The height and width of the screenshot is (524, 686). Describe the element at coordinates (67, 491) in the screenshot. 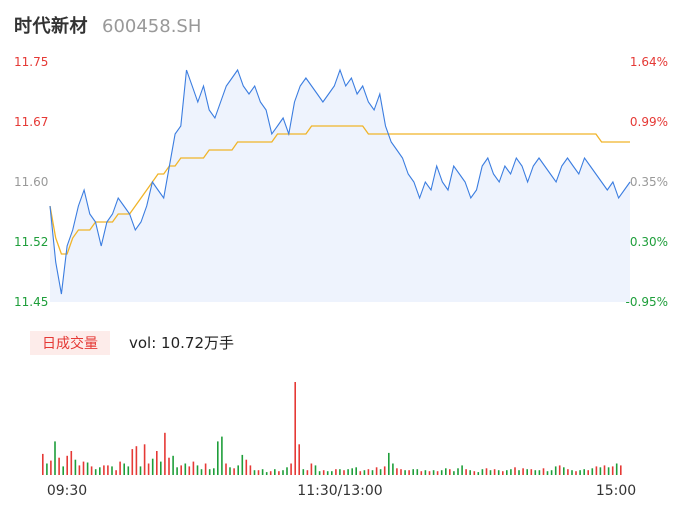

I see `x-tick: 09:30` at that location.